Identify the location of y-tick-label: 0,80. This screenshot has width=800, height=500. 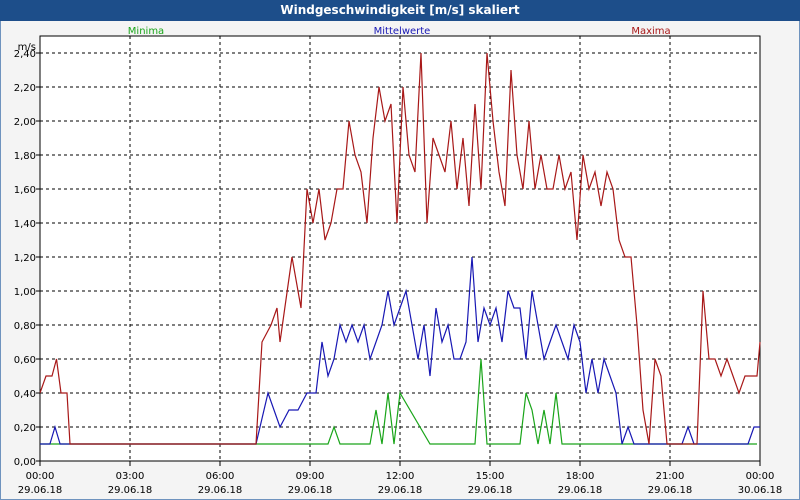
(25, 326).